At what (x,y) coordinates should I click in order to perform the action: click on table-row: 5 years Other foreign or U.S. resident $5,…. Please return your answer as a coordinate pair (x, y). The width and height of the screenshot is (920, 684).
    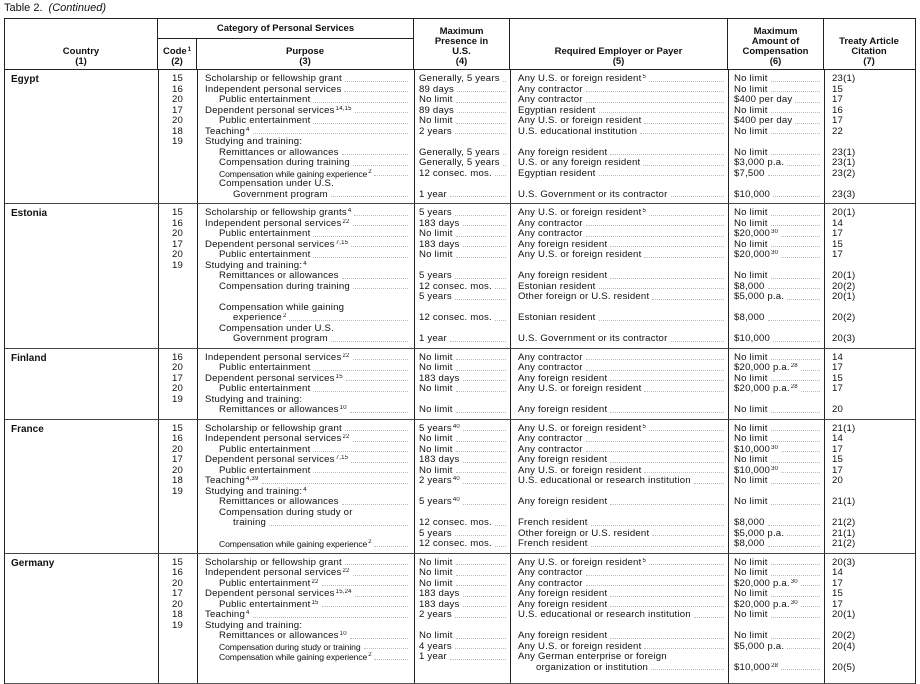
    Looking at the image, I should click on (460, 297).